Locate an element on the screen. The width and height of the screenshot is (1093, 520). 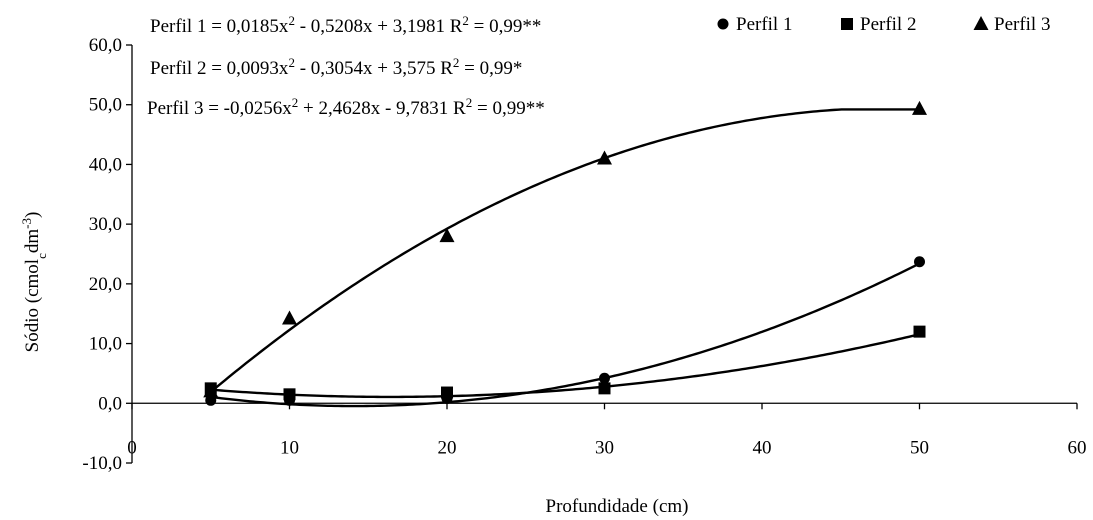
y-tick-label: 40,0 is located at coordinates (105, 164).